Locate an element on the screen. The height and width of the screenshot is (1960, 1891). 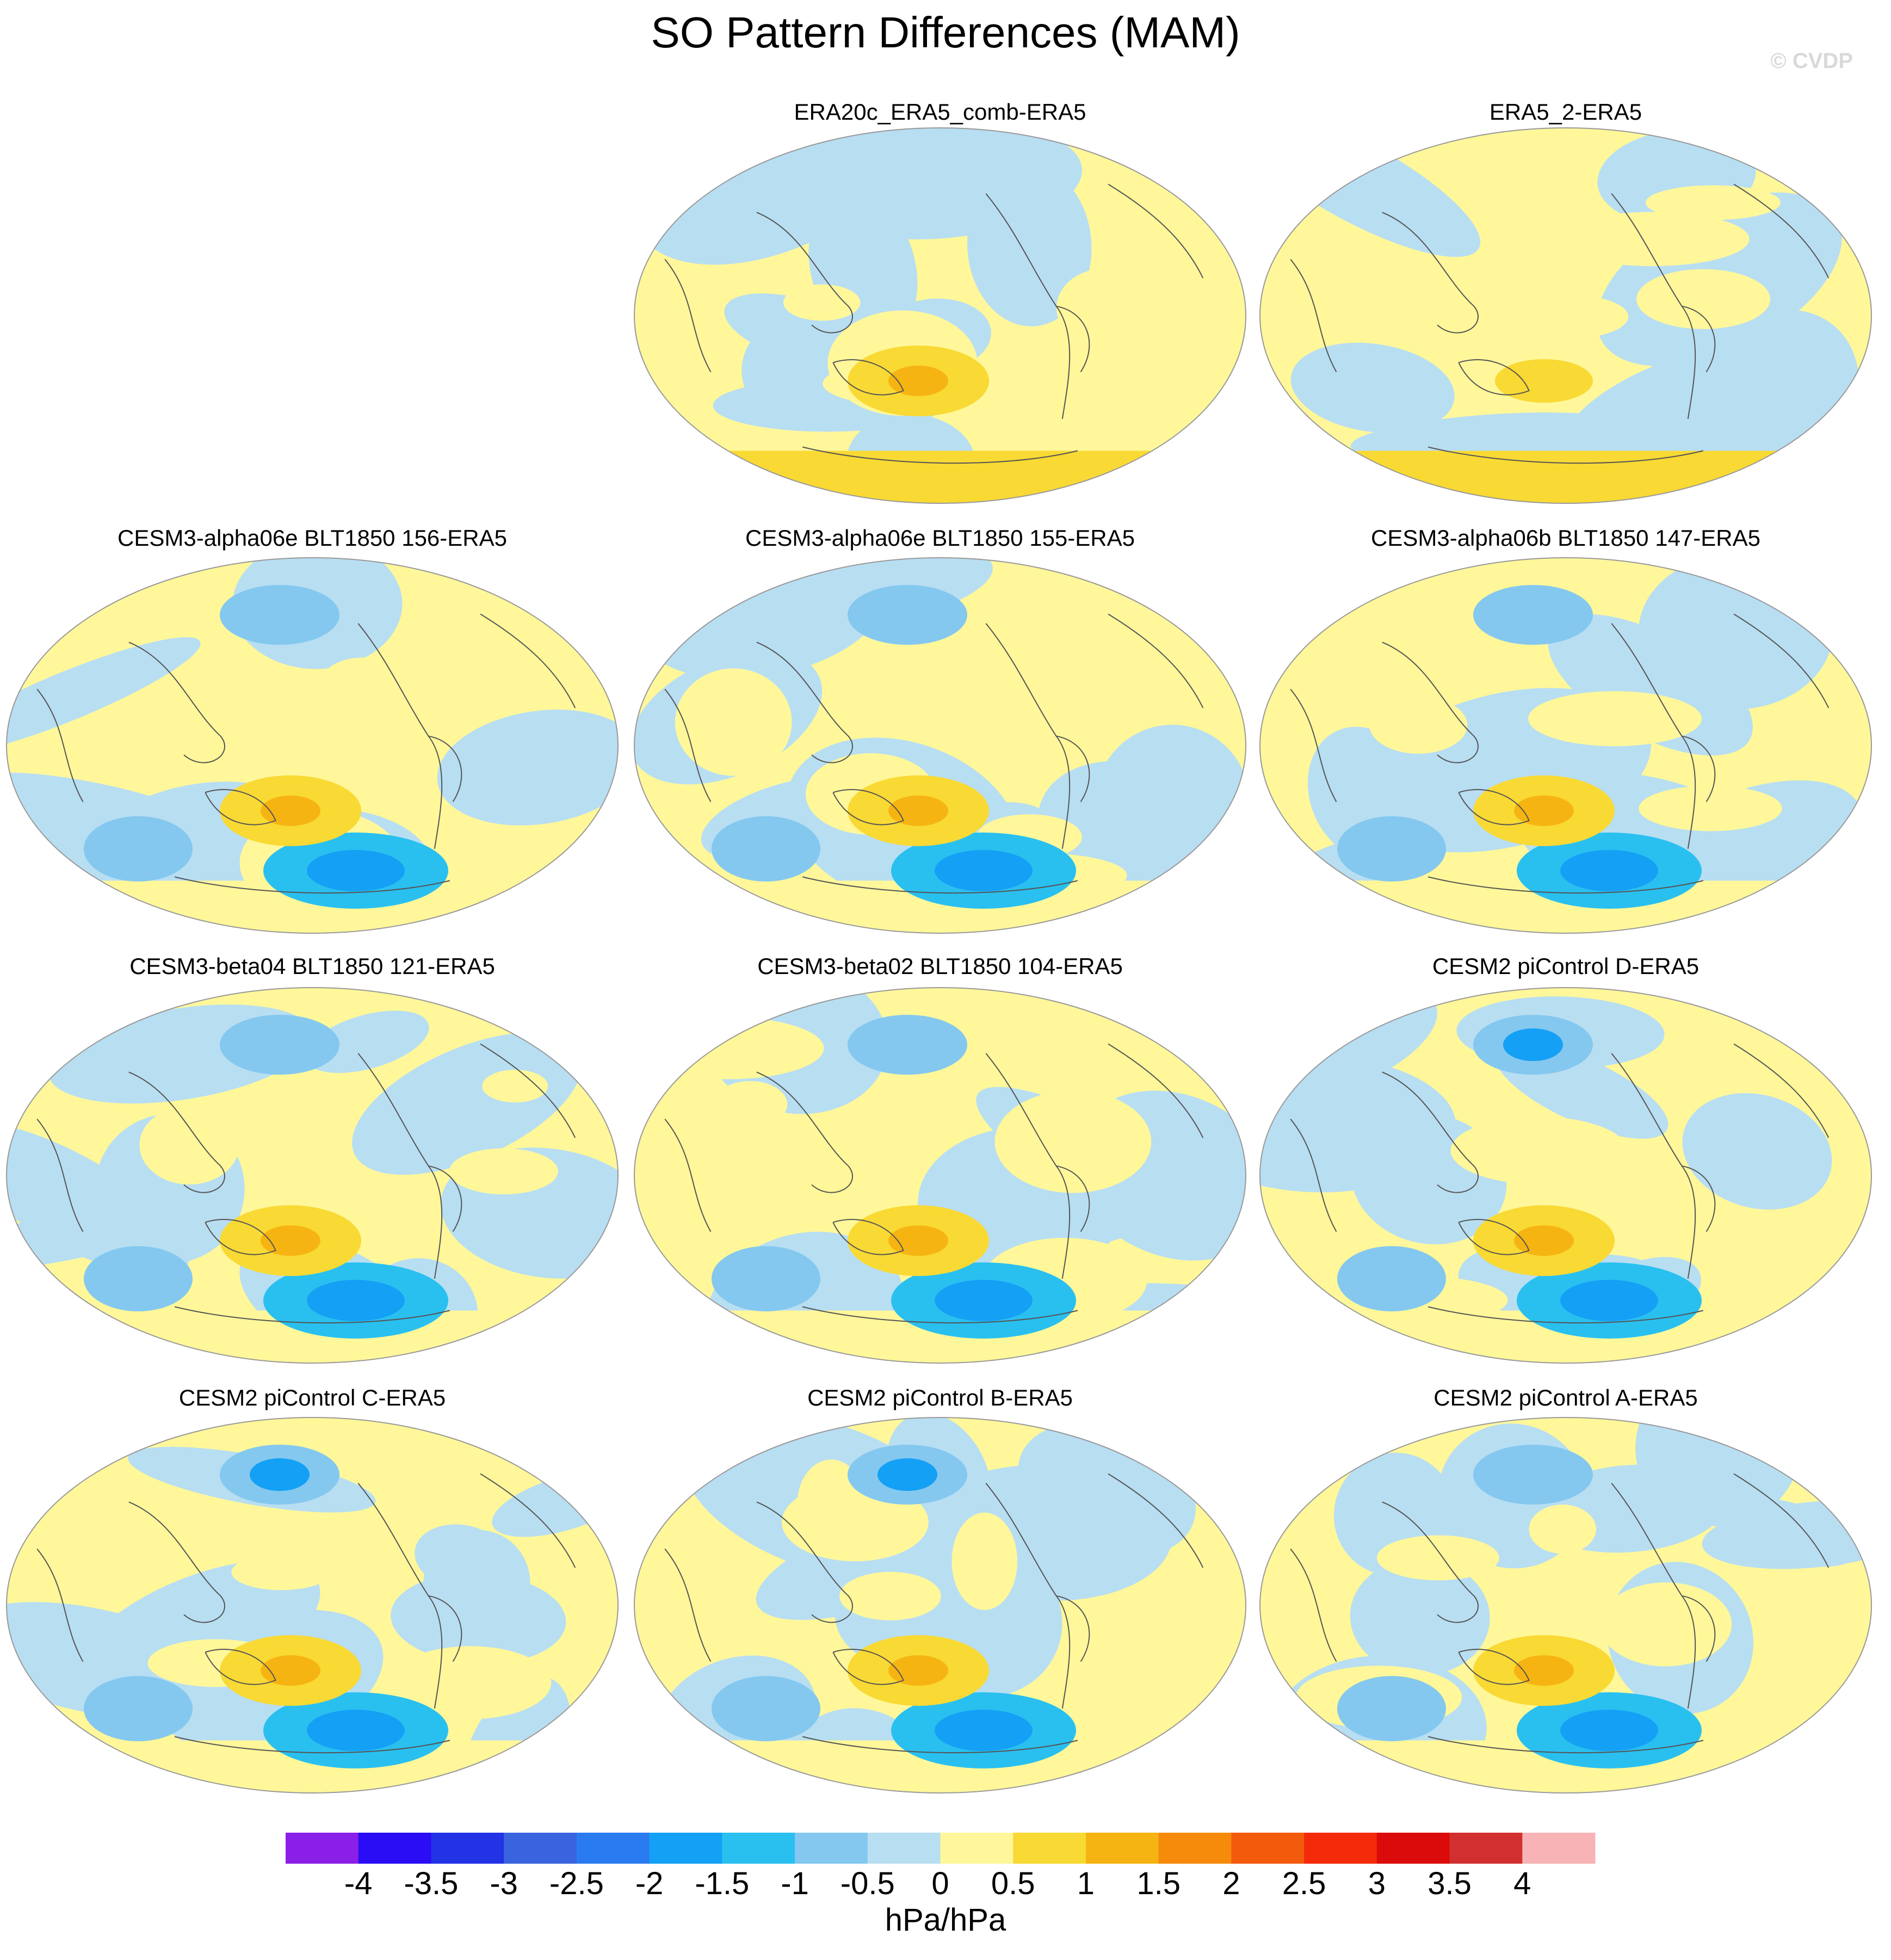
watermark: © CVDP is located at coordinates (1811, 61).